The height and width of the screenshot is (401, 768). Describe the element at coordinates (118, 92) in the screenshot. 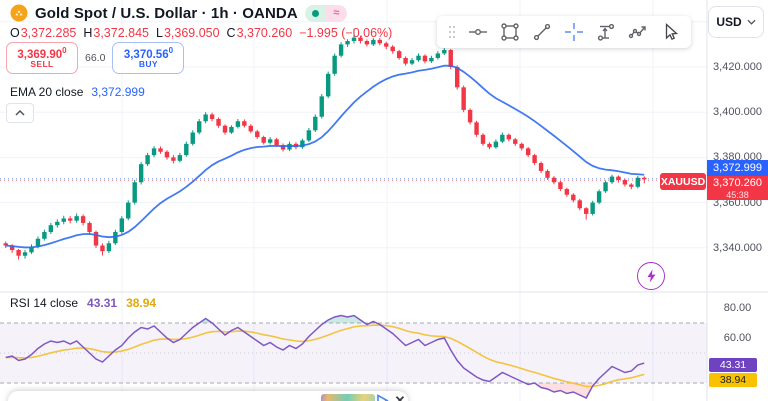

I see `ema-legend-value: 3,372.999` at that location.